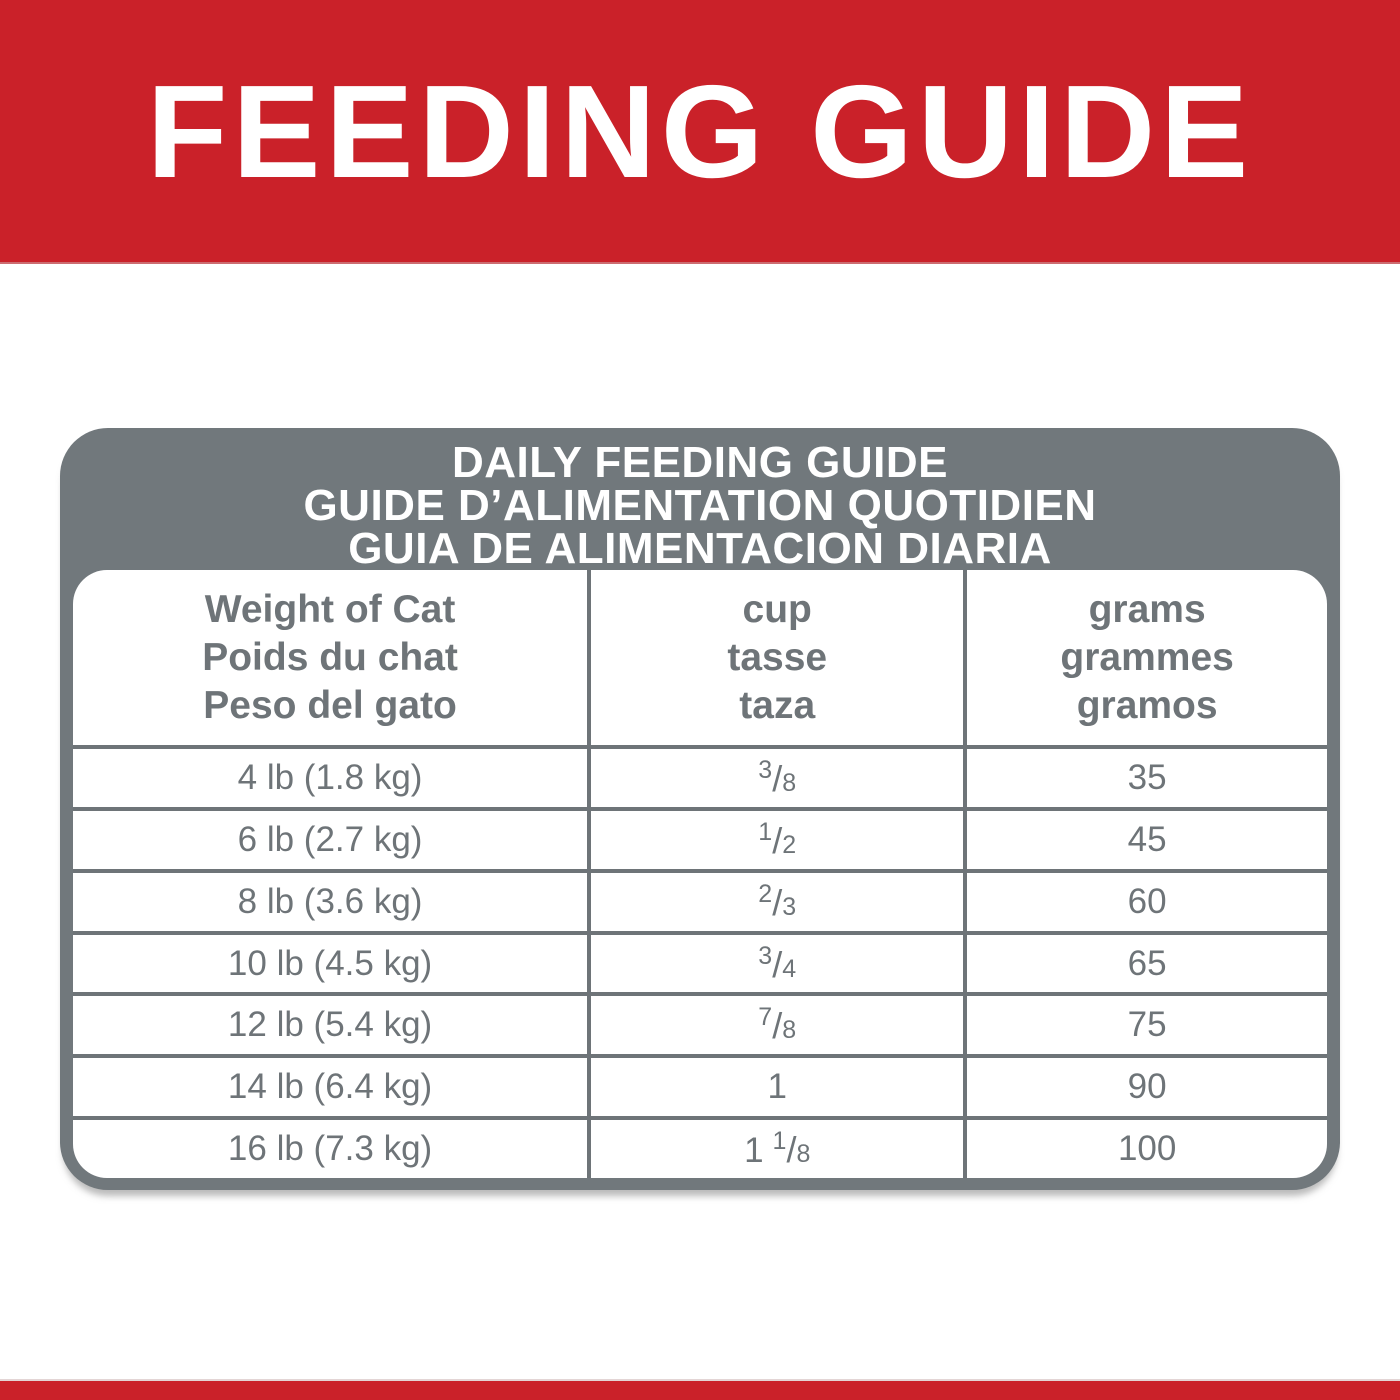  What do you see at coordinates (330, 901) in the screenshot?
I see `weight-cell: 8 lb (3.6 kg)` at bounding box center [330, 901].